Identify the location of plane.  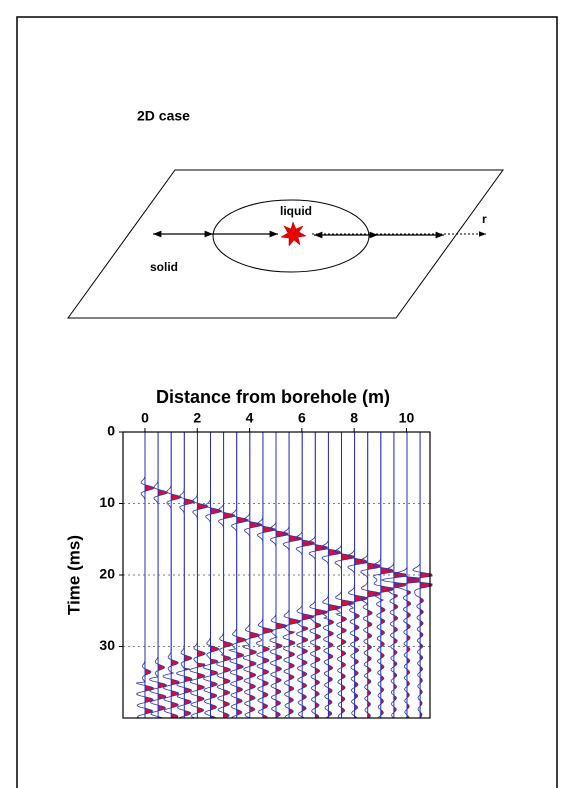
(285, 244).